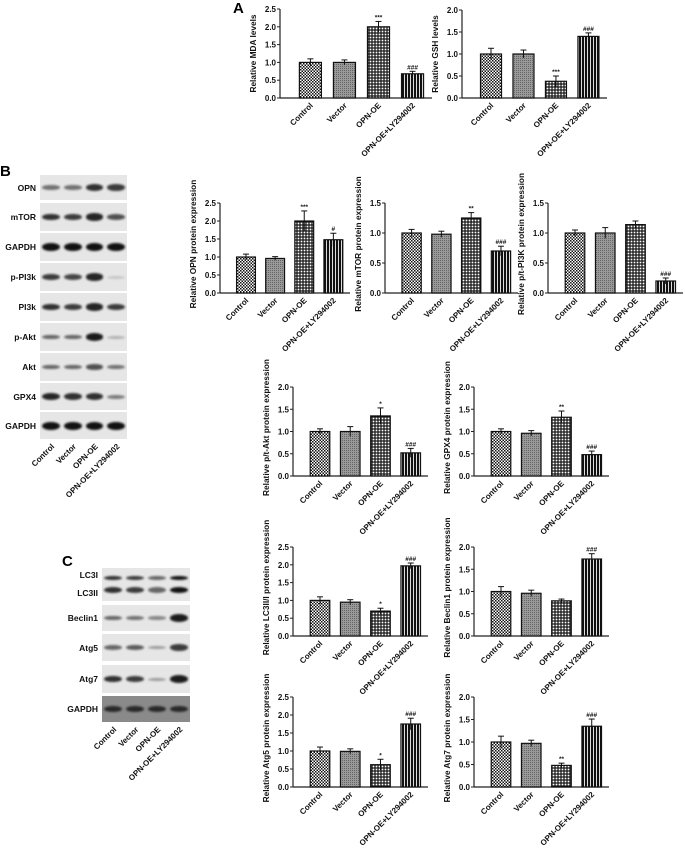 The height and width of the screenshot is (853, 685). What do you see at coordinates (146, 584) in the screenshot?
I see `blot-row-lc3i` at bounding box center [146, 584].